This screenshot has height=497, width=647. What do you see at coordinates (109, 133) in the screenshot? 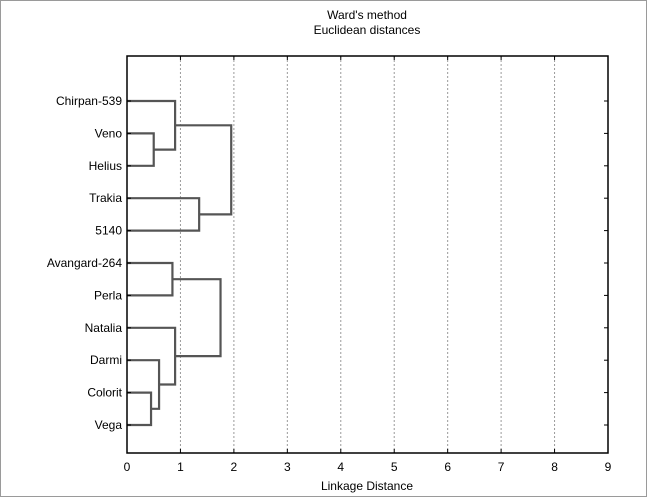
I see `leaf-label: Veno` at bounding box center [109, 133].